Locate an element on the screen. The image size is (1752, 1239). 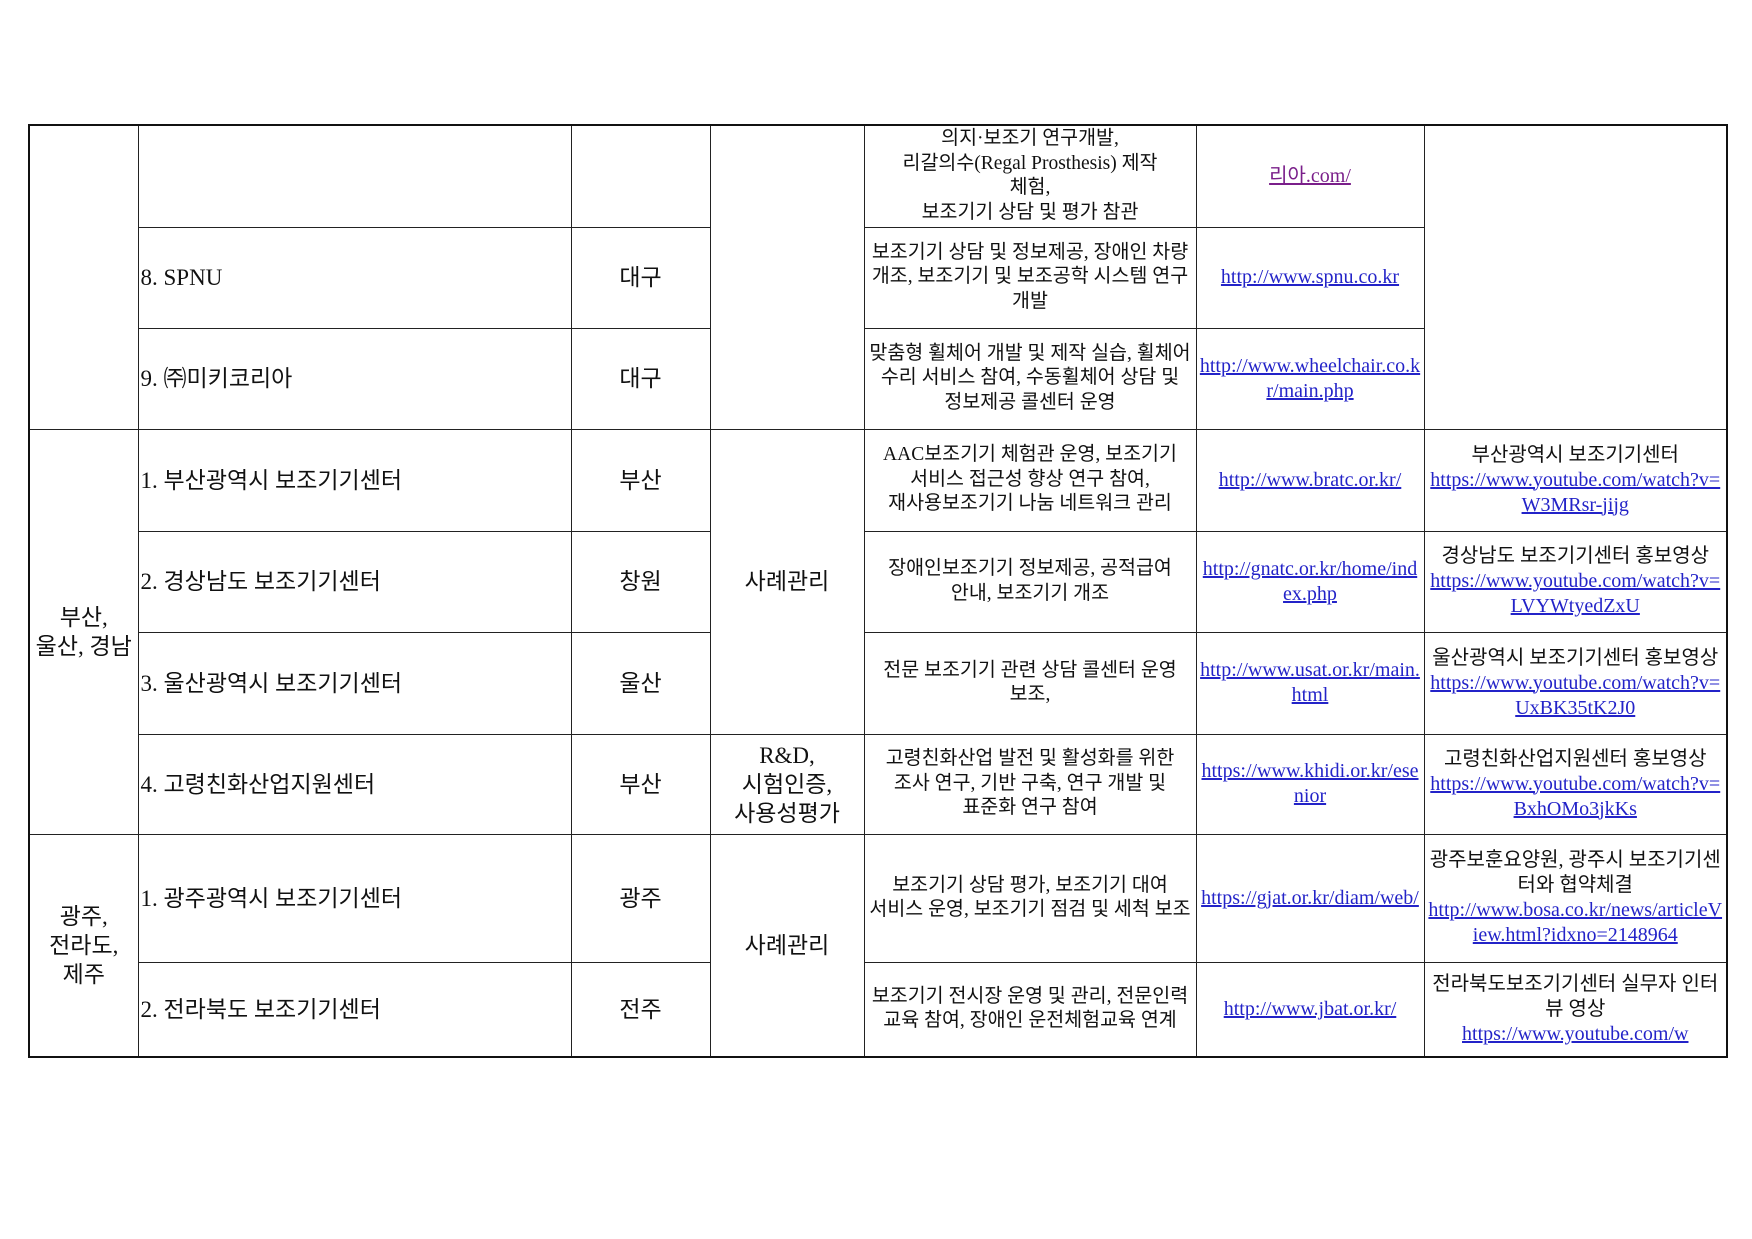
media-title: 광주보훈요양원, 광주시 보조기기센터와 협약체결 is located at coordinates (1575, 872).